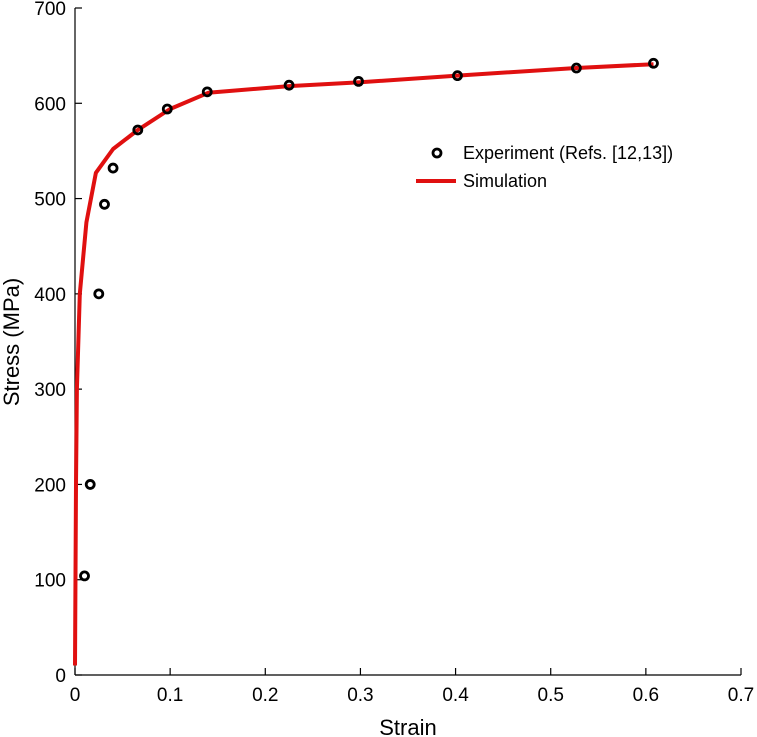 This screenshot has width=757, height=737. I want to click on legend: Experiment (Refs. [12,13]) Simulation, so click(544, 167).